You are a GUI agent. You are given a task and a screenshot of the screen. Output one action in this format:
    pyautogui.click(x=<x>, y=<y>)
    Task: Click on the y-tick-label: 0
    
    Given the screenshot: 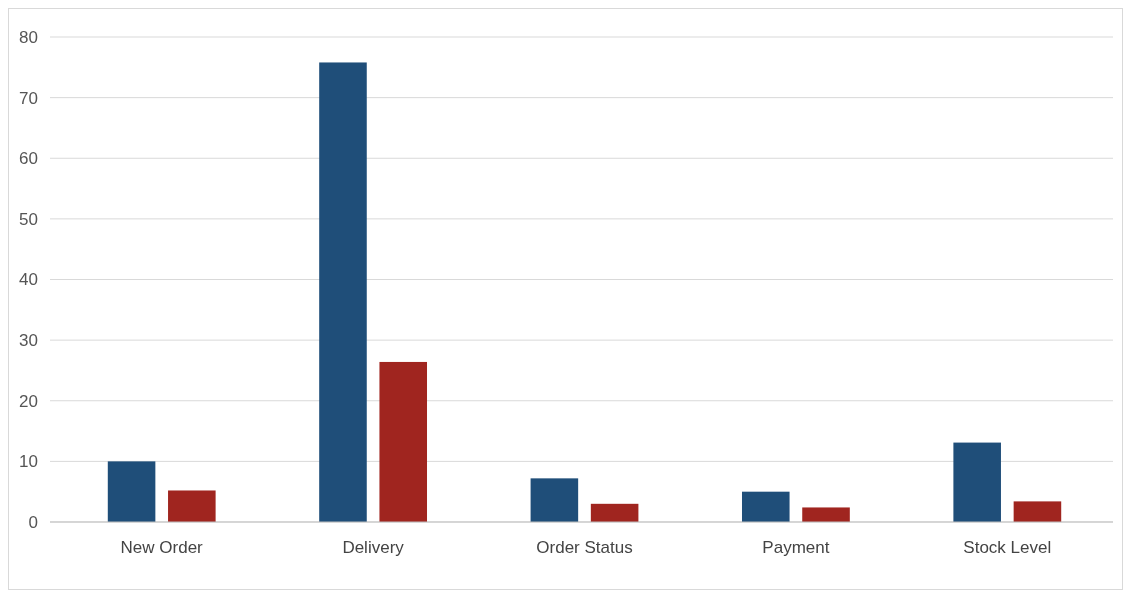 What is the action you would take?
    pyautogui.click(x=33, y=522)
    